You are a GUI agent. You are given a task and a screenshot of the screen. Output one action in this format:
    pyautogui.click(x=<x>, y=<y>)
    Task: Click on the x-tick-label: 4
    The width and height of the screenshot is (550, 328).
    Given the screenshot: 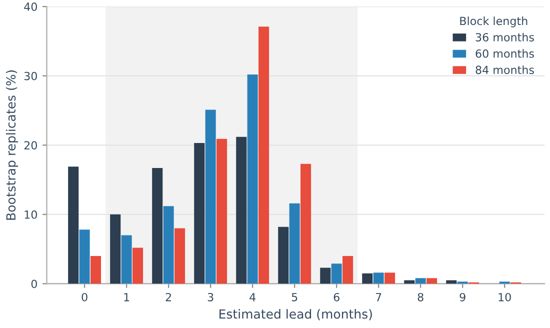 What is the action you would take?
    pyautogui.click(x=253, y=297)
    